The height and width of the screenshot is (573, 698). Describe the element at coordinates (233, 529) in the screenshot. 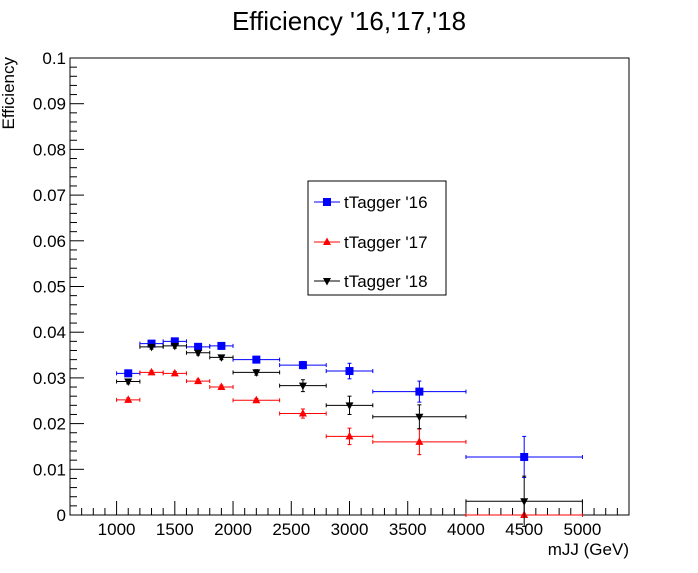

I see `x-tick-label: 2000` at that location.